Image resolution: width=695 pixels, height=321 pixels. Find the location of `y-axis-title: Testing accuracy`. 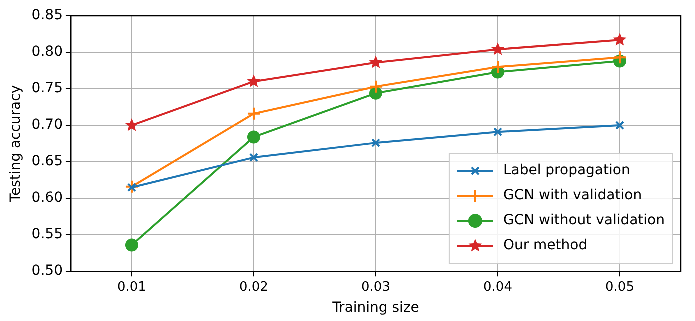

y-axis-title: Testing accuracy is located at coordinates (16, 144).